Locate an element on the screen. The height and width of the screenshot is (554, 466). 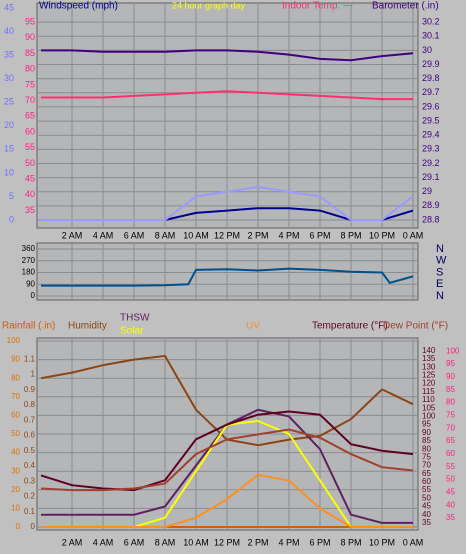
y-tick-label: 130 is located at coordinates (429, 366).